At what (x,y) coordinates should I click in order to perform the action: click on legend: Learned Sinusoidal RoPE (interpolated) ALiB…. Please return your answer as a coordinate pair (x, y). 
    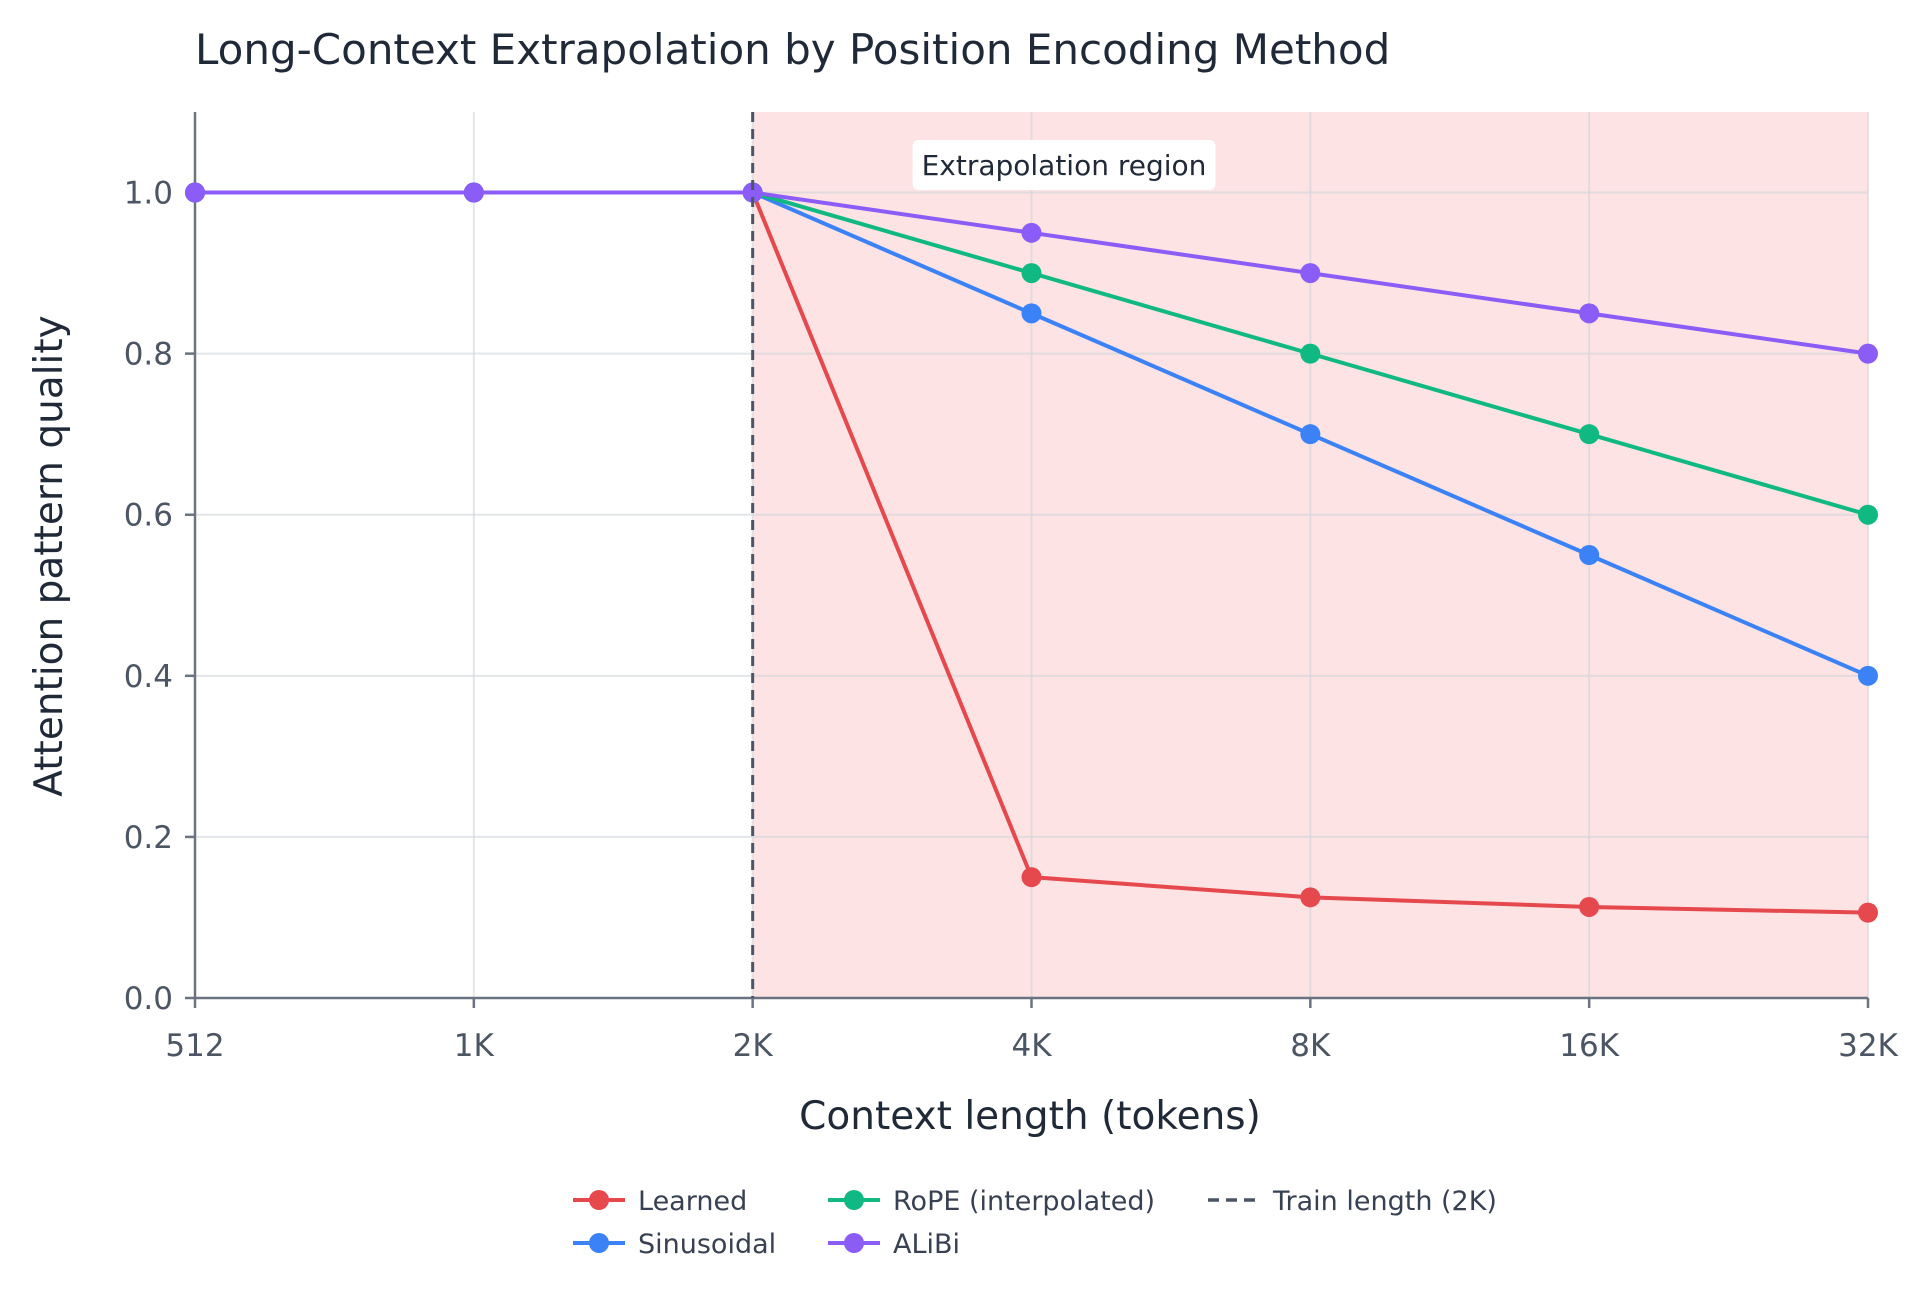
    Looking at the image, I should click on (1035, 1223).